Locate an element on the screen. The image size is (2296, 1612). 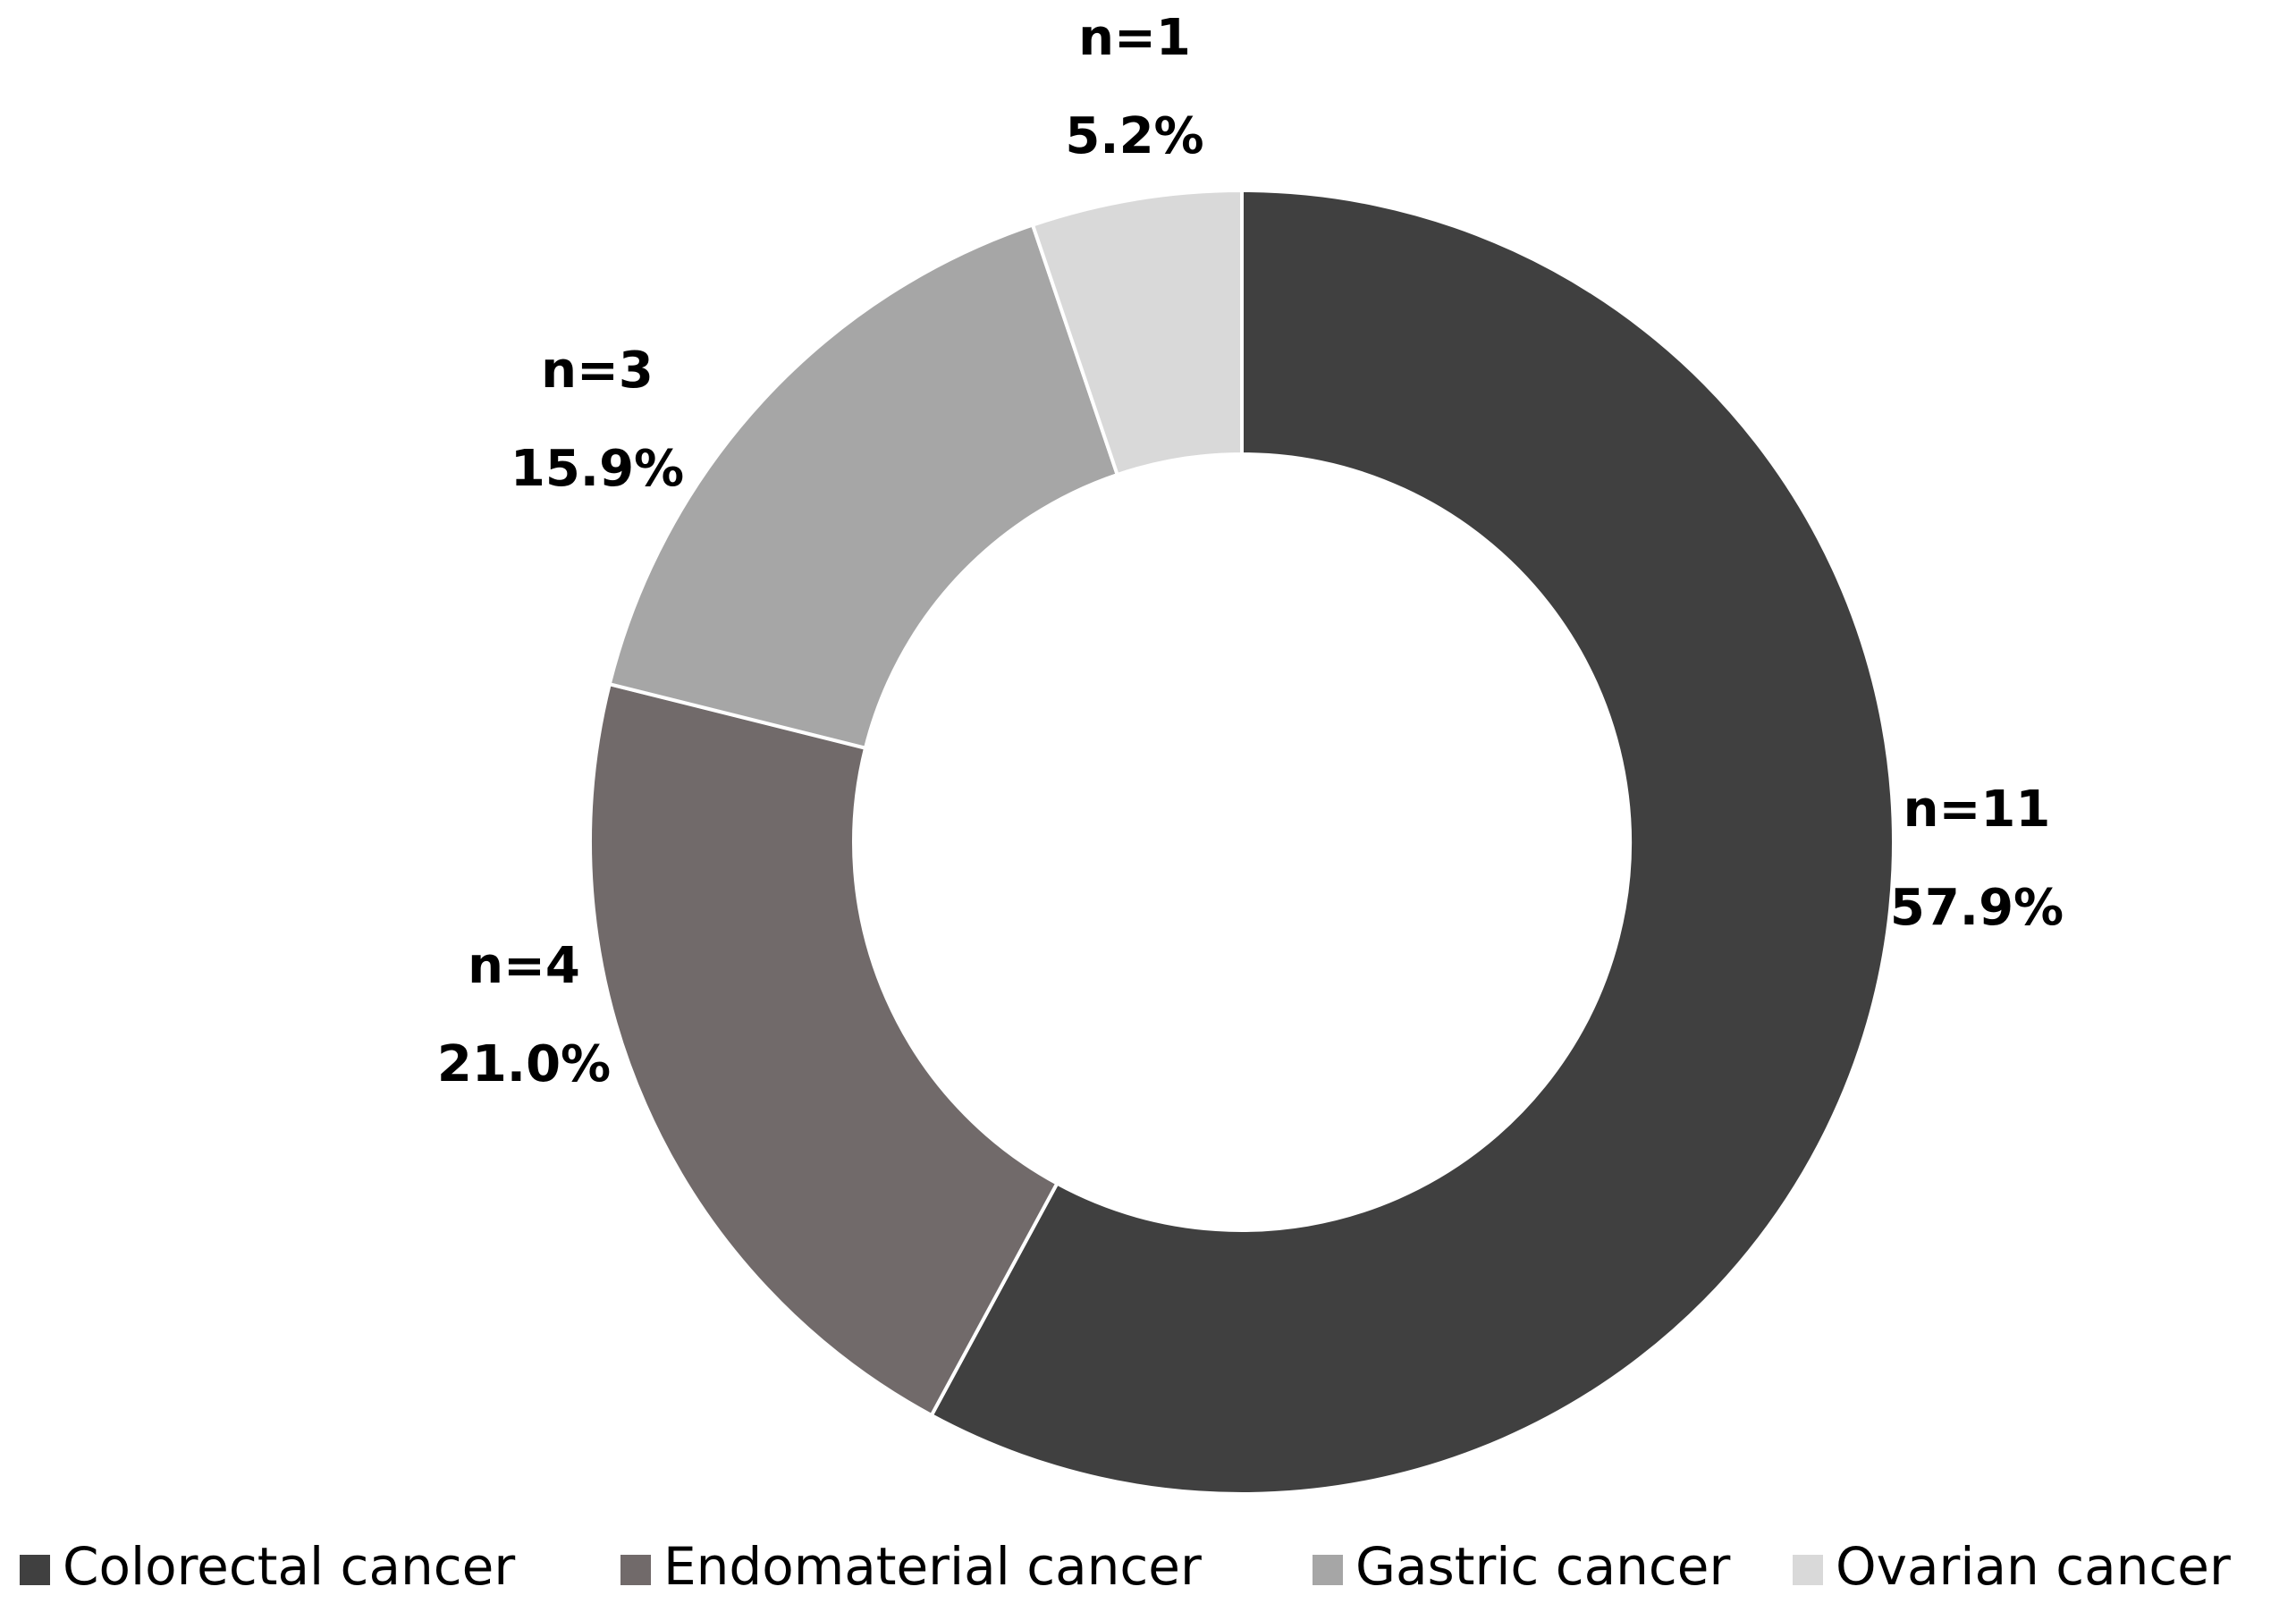
count-label: n=3 is located at coordinates (597, 371).